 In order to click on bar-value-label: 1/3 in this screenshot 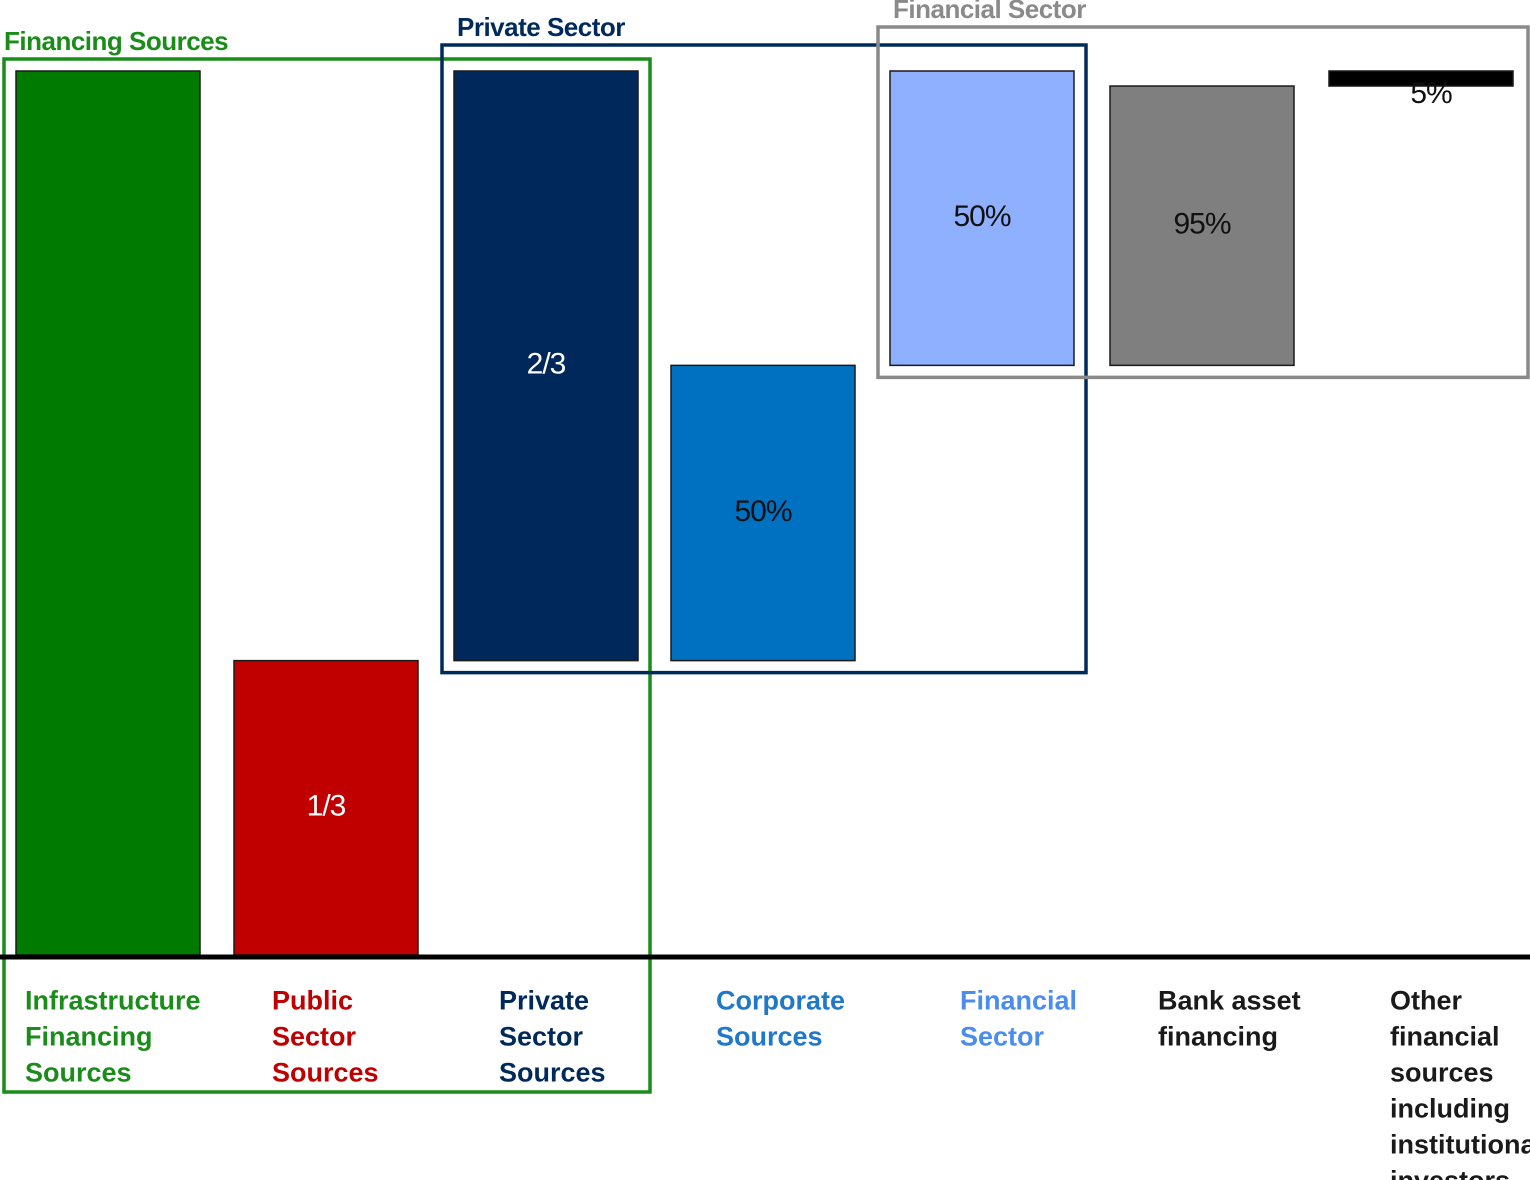, I will do `click(326, 806)`.